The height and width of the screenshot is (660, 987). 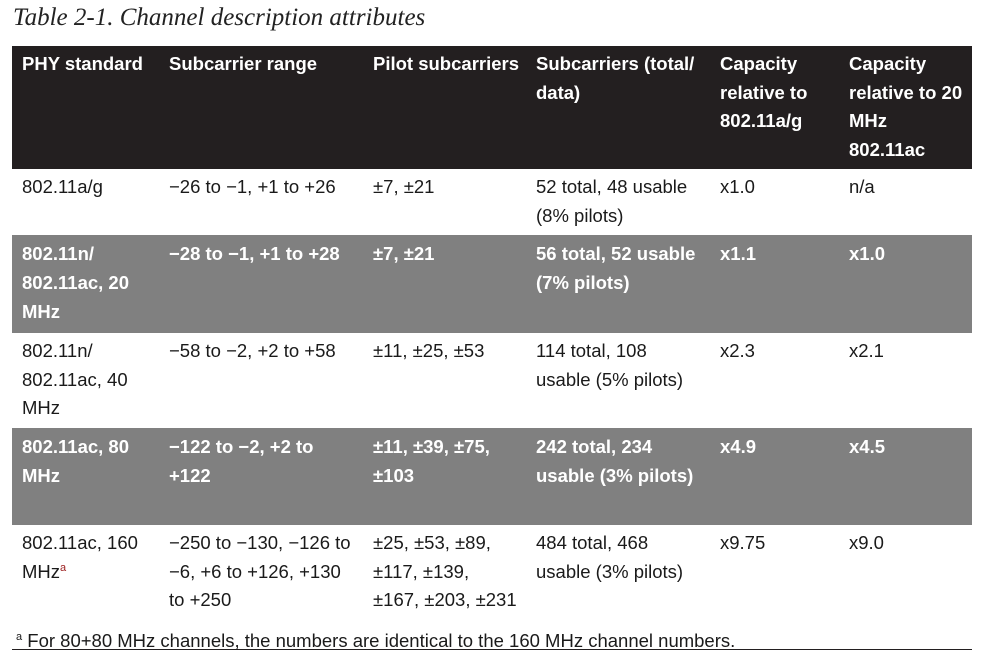 What do you see at coordinates (75, 282) in the screenshot?
I see `phy-standard-text: 802.11n/ 802.11ac, 20 MHz` at bounding box center [75, 282].